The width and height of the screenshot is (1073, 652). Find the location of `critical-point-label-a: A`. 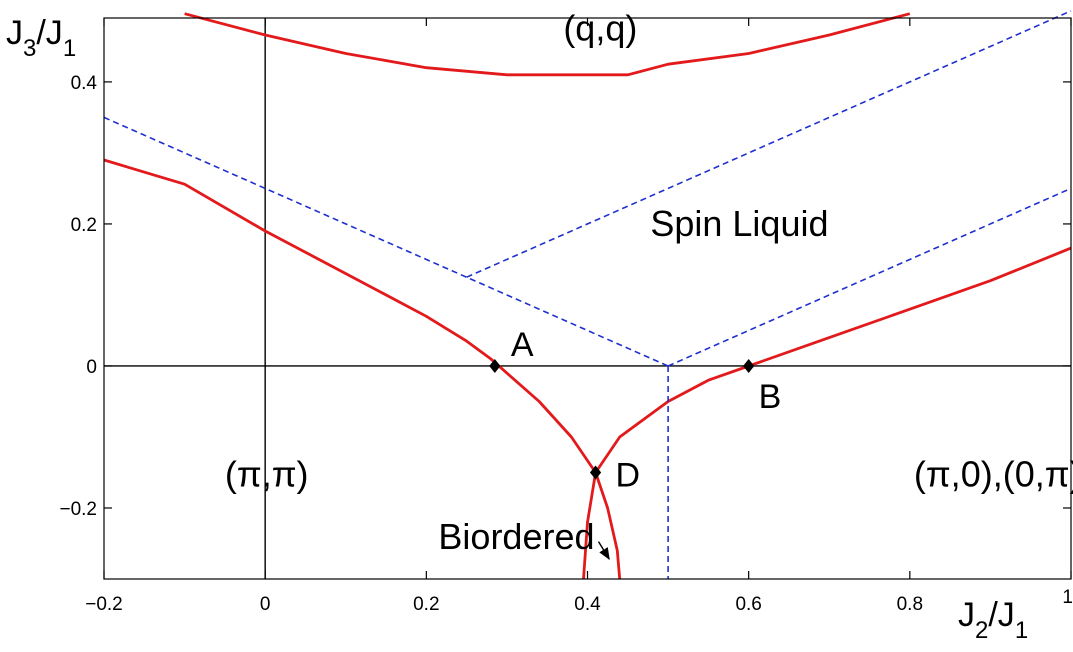

critical-point-label-a: A is located at coordinates (522, 345).